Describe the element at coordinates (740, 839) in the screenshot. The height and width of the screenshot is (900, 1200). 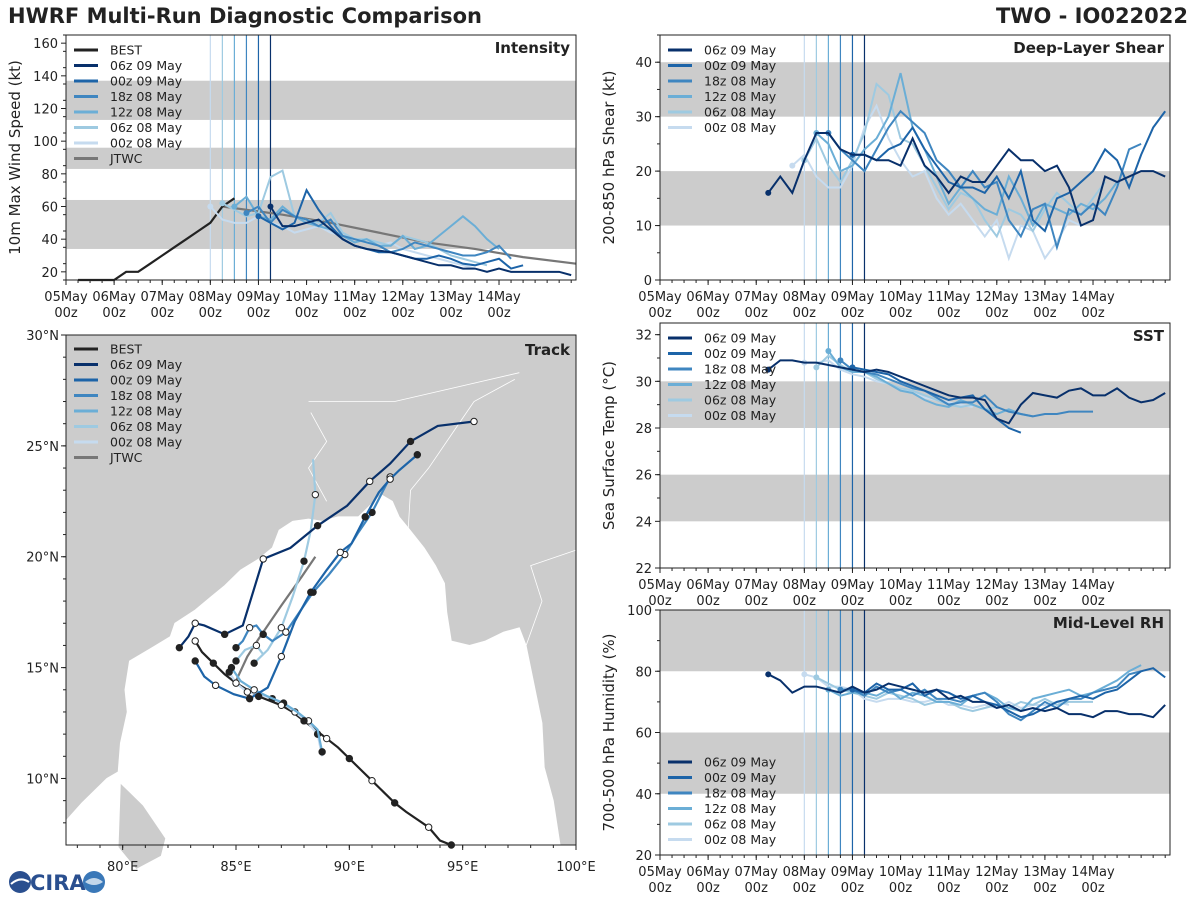
I see `rh-legend-label: 00z 08 May` at that location.